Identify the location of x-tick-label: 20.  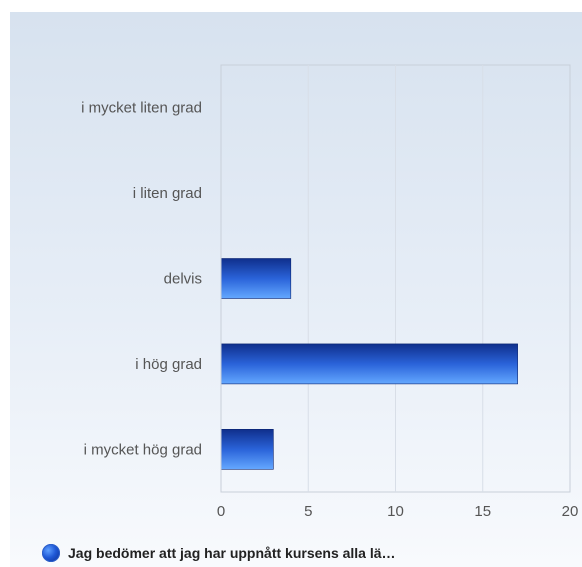
(570, 511).